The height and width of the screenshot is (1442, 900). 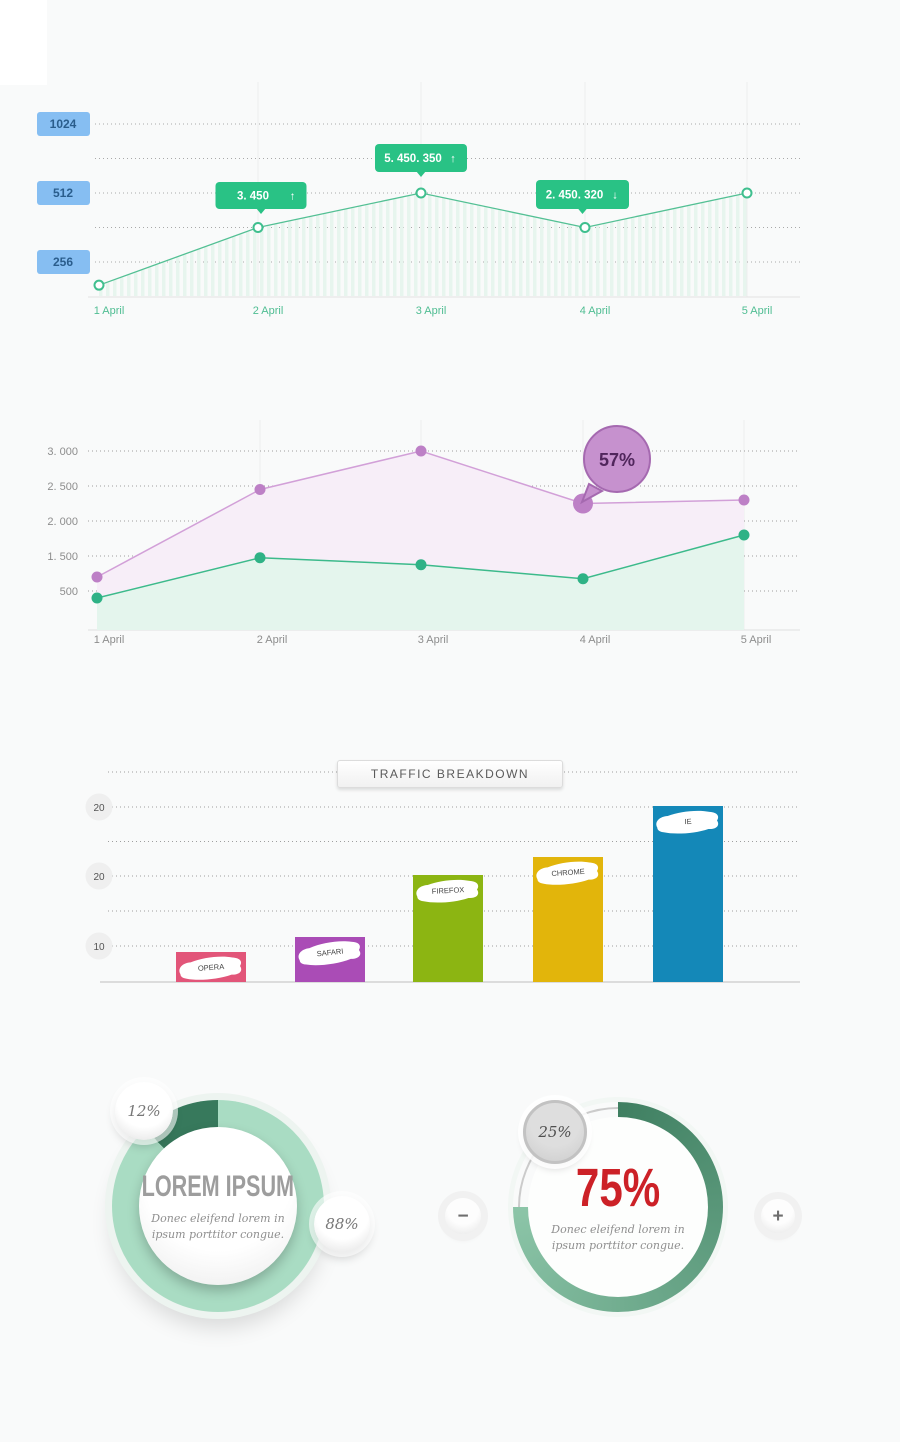 I want to click on y-tick-circle, so click(x=99, y=946).